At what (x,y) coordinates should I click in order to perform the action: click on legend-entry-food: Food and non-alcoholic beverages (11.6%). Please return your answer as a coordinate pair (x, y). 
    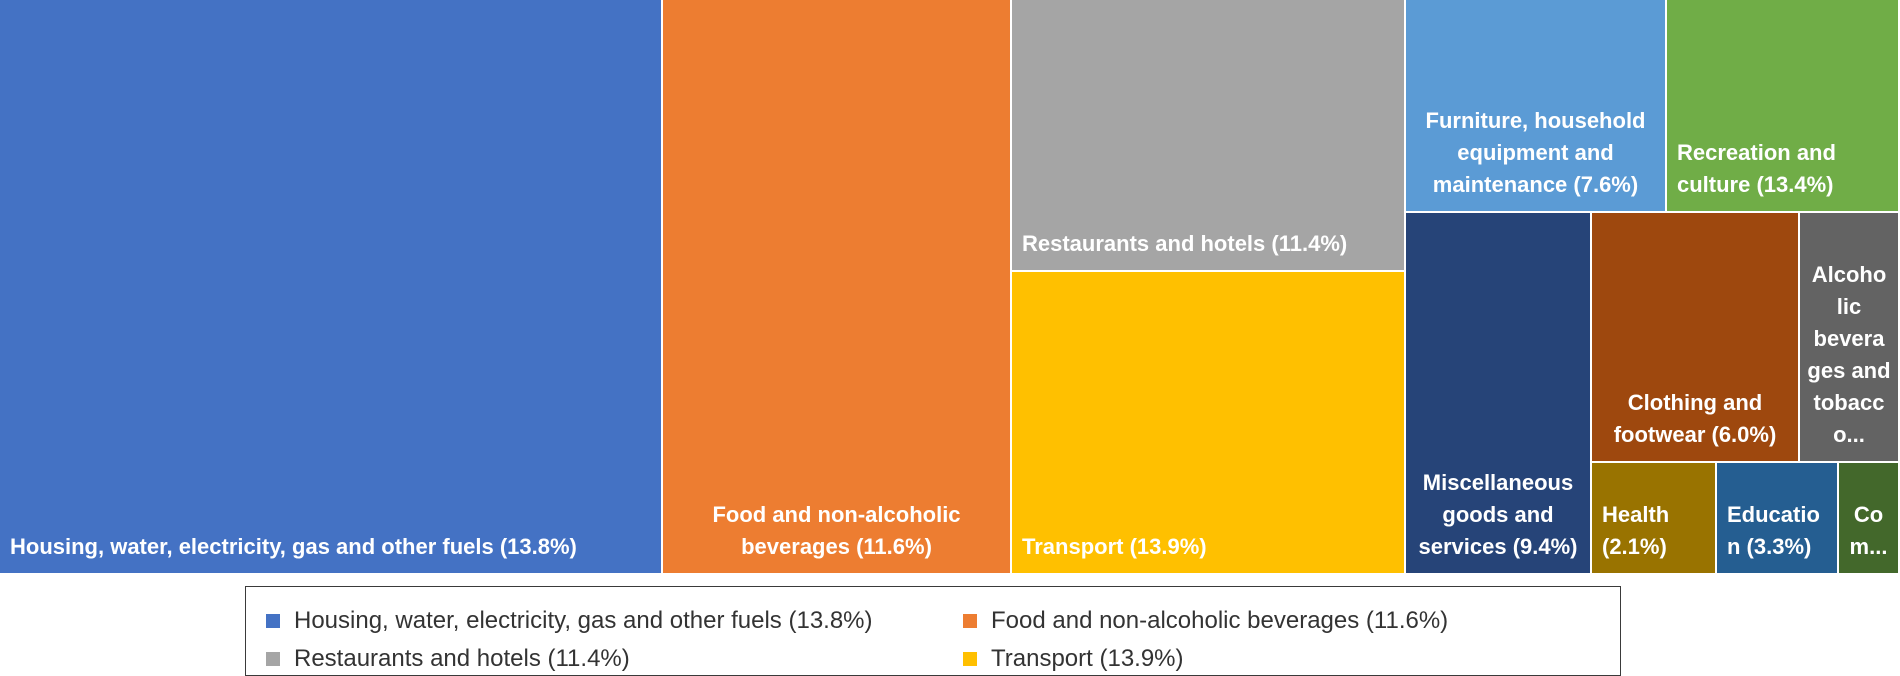
    Looking at the image, I should click on (1205, 621).